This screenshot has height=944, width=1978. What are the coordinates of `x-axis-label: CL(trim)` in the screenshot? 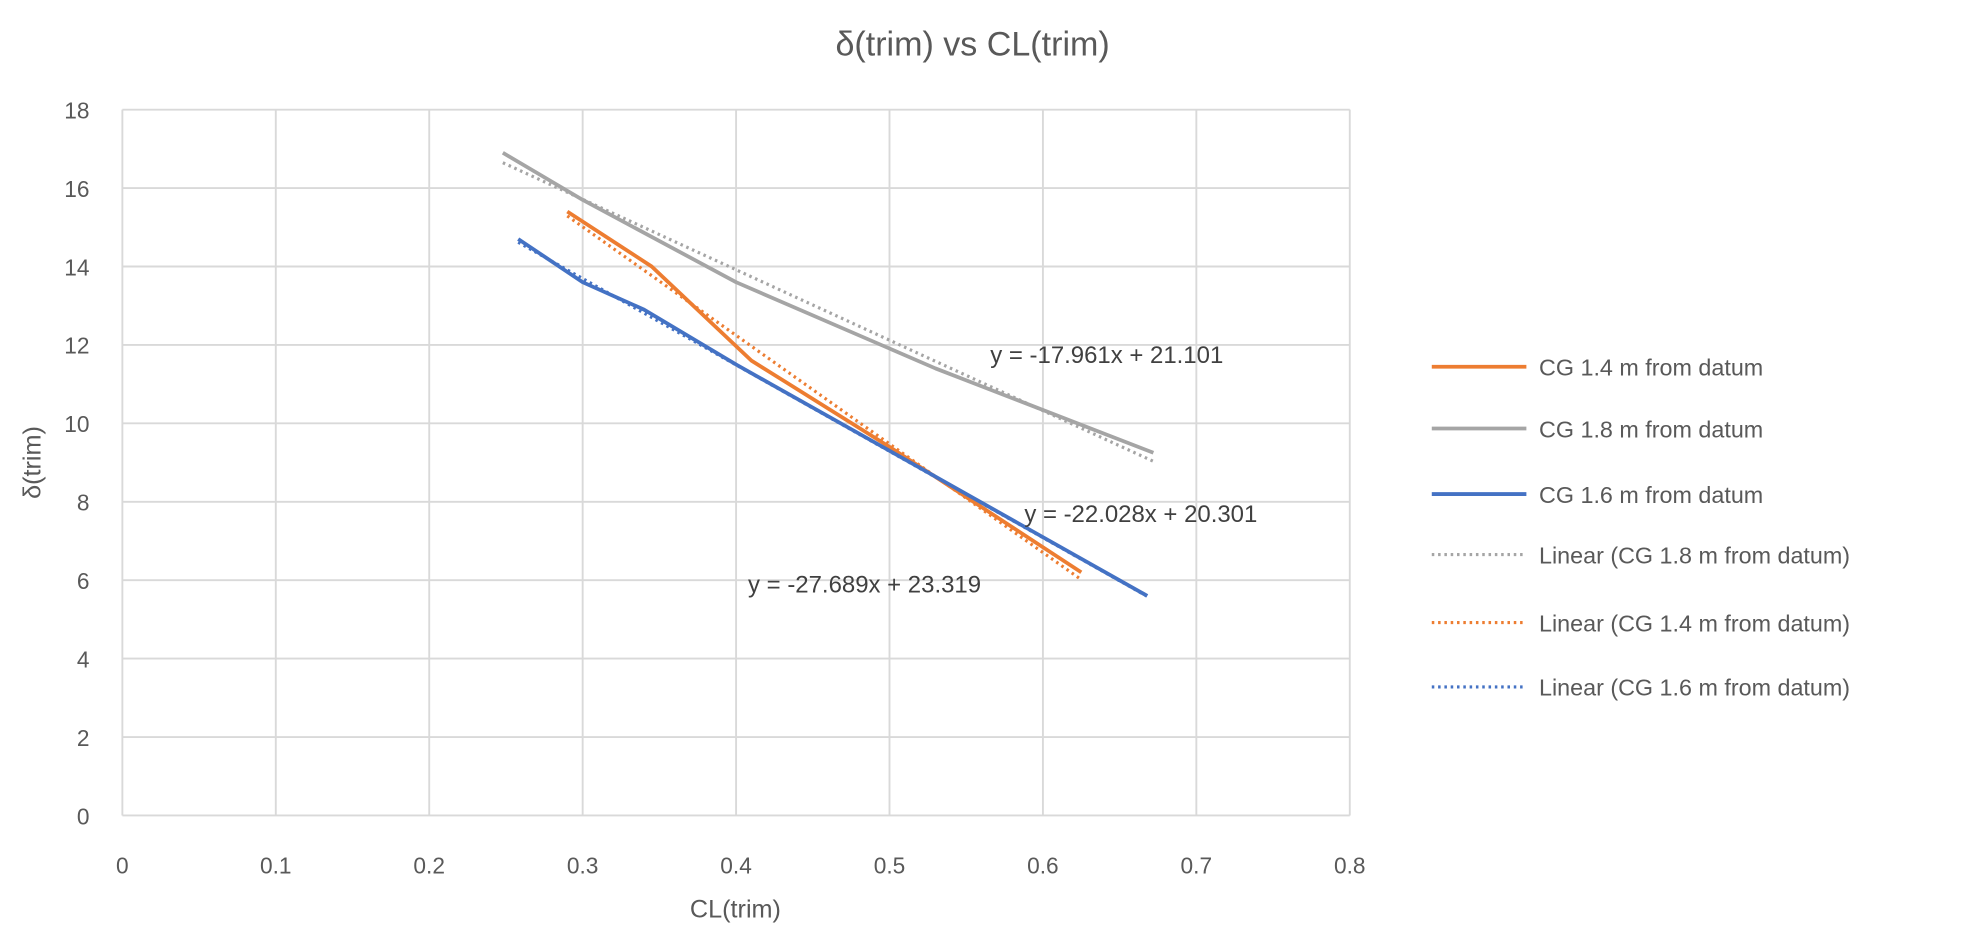 It's located at (735, 910).